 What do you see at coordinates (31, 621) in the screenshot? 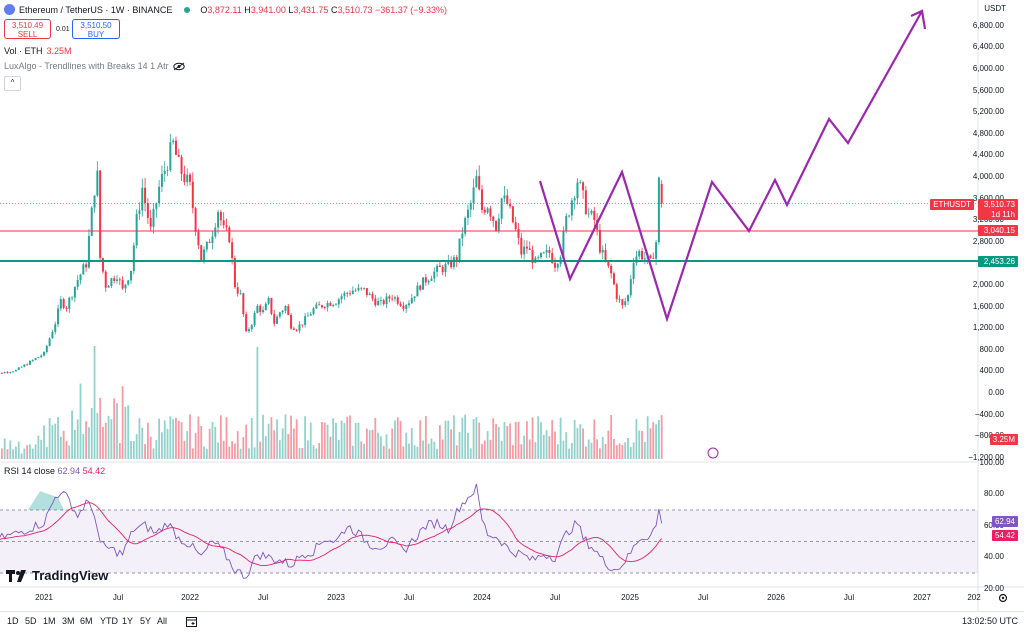
I see `range-button-5d: 5D` at bounding box center [31, 621].